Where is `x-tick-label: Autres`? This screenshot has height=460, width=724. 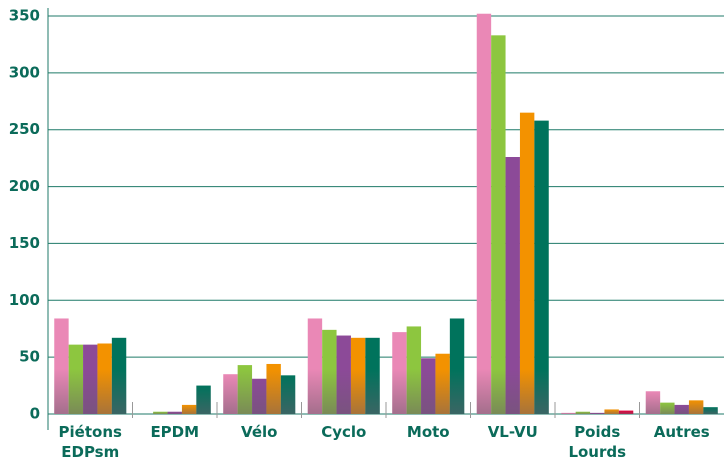
x-tick-label: Autres is located at coordinates (682, 432).